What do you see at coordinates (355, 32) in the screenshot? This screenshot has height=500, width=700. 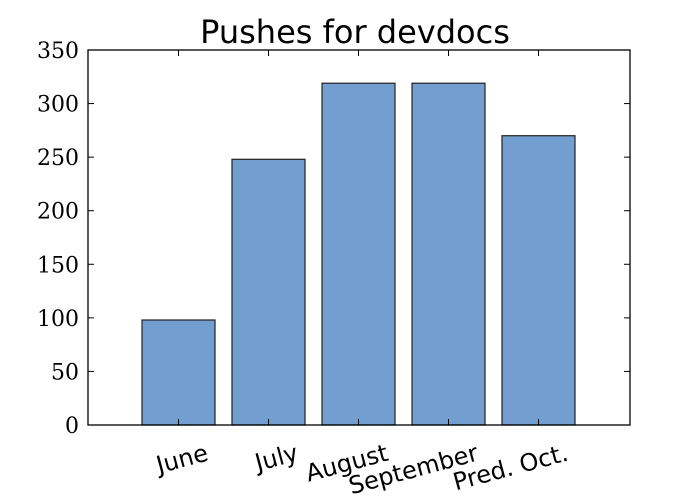 I see `chart-title: Pushes for devdocs` at bounding box center [355, 32].